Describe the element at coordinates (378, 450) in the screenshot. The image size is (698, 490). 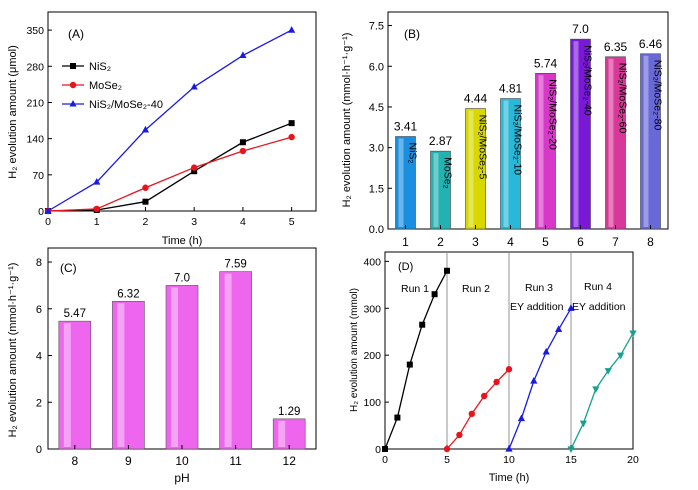
I see `panel-d-ytick-label: 0` at that location.